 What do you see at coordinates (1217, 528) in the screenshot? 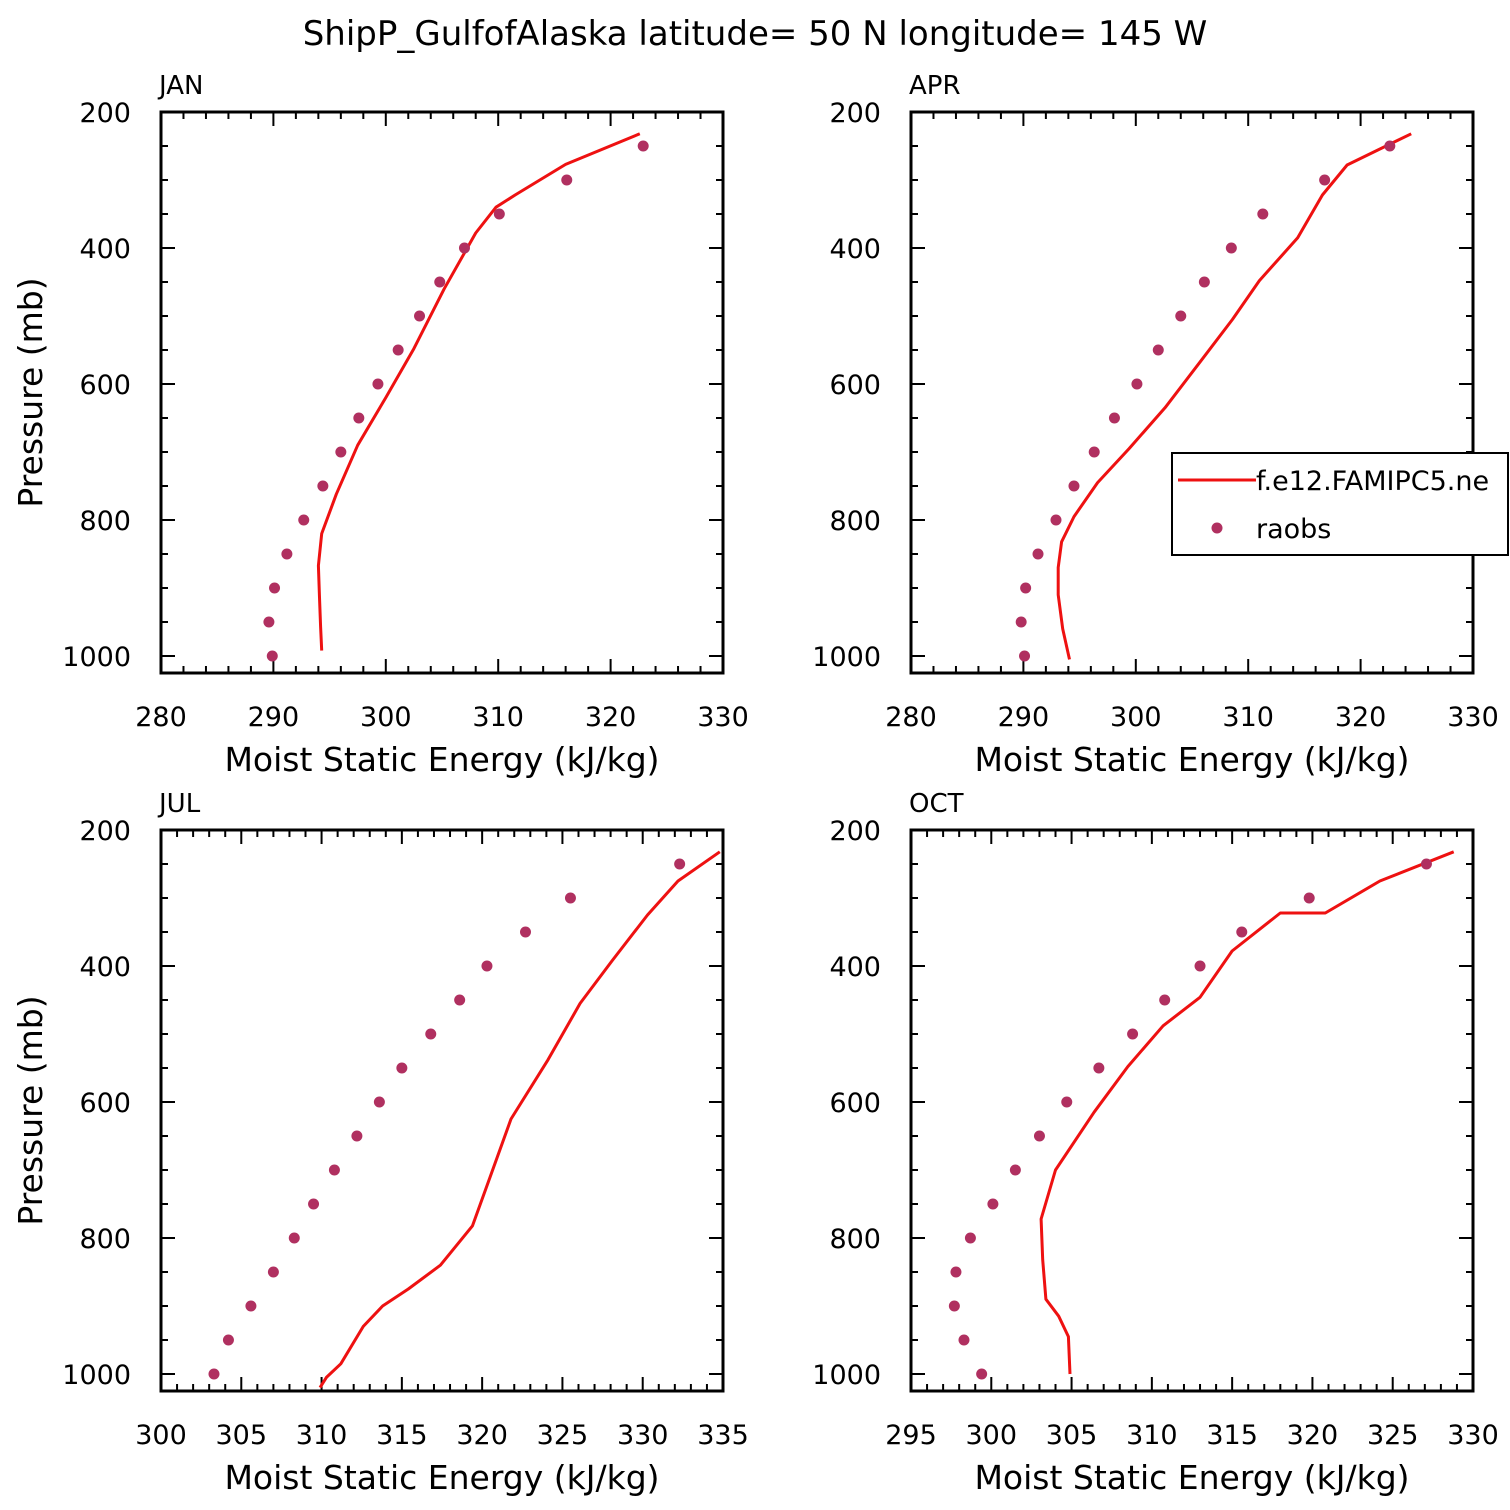
I see `legend-marker-swatch` at bounding box center [1217, 528].